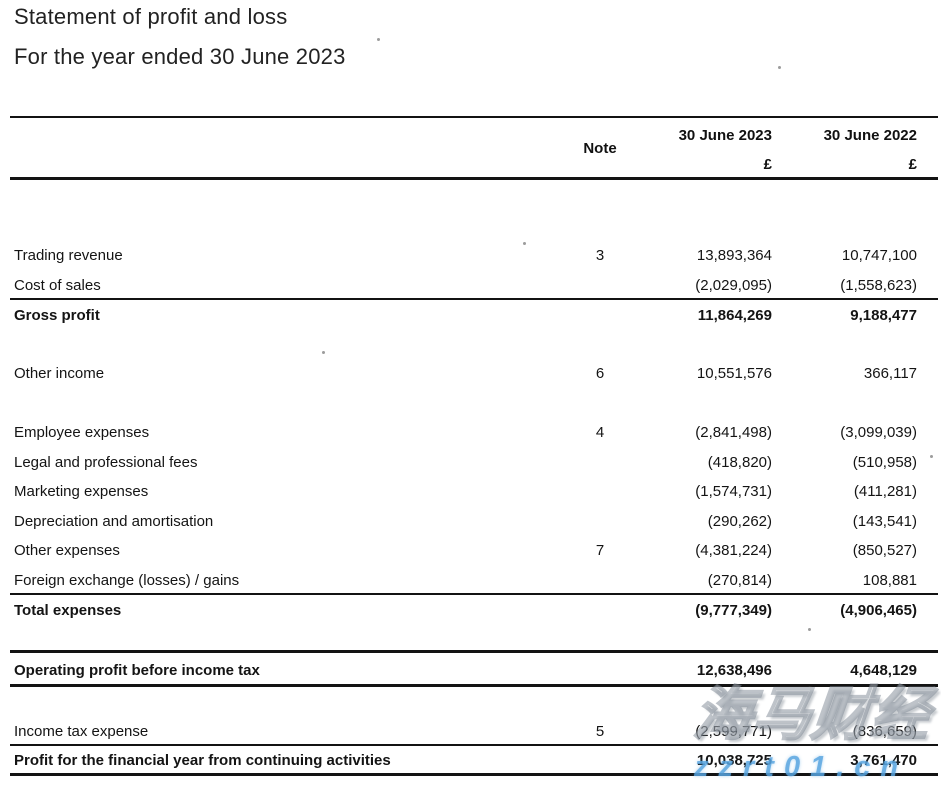  I want to click on rule-table-top, so click(474, 117).